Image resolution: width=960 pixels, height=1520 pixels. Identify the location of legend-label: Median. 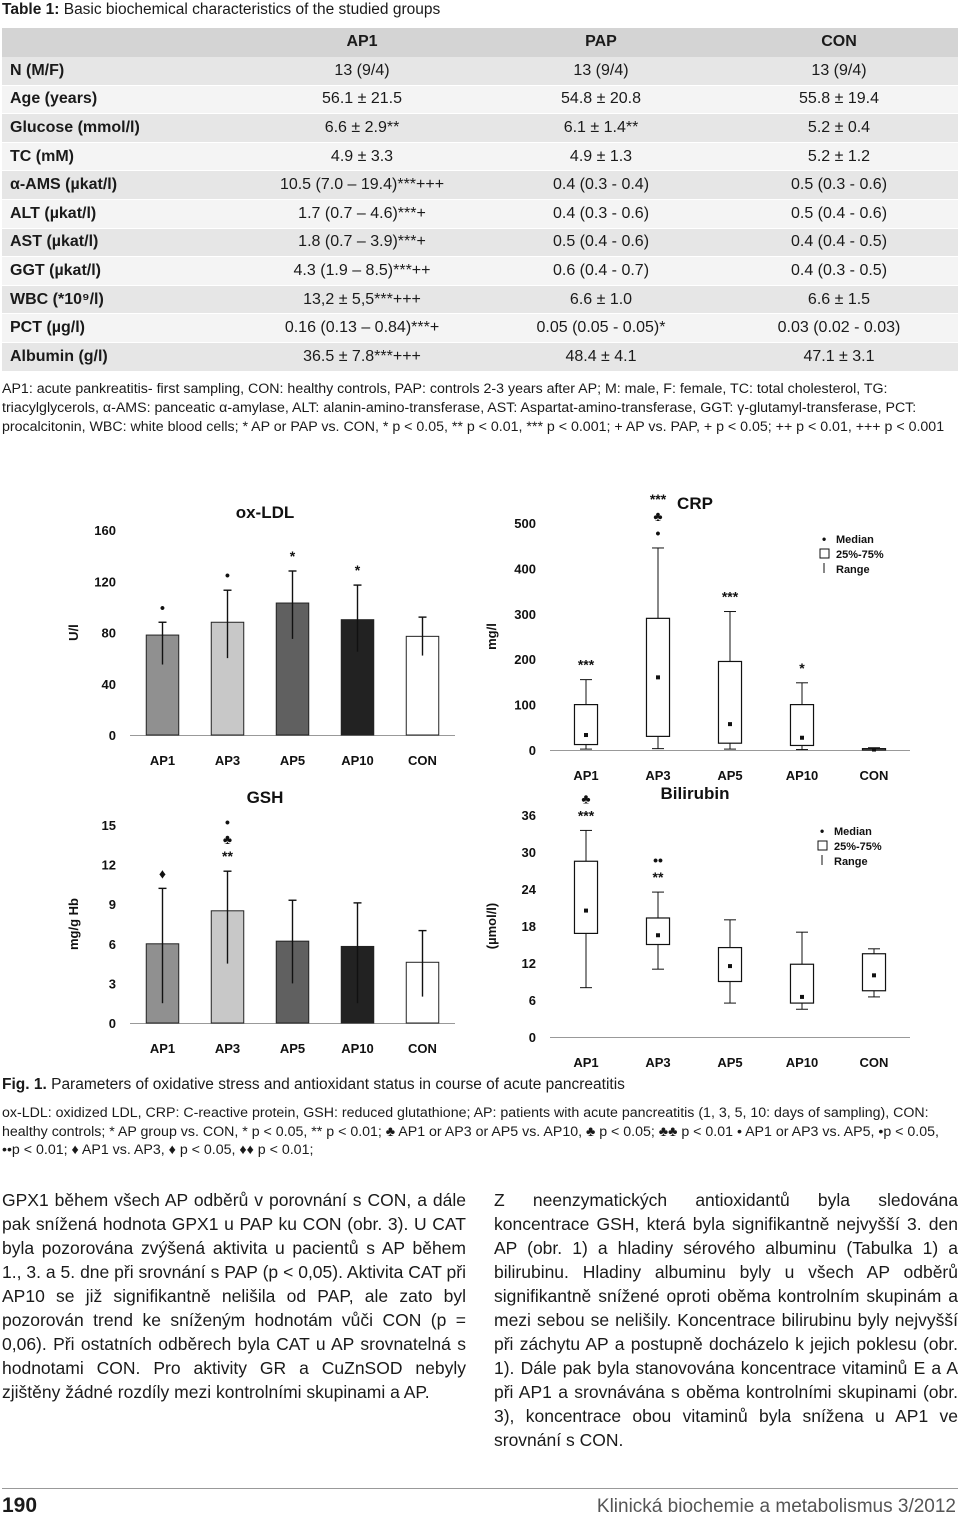
(855, 540).